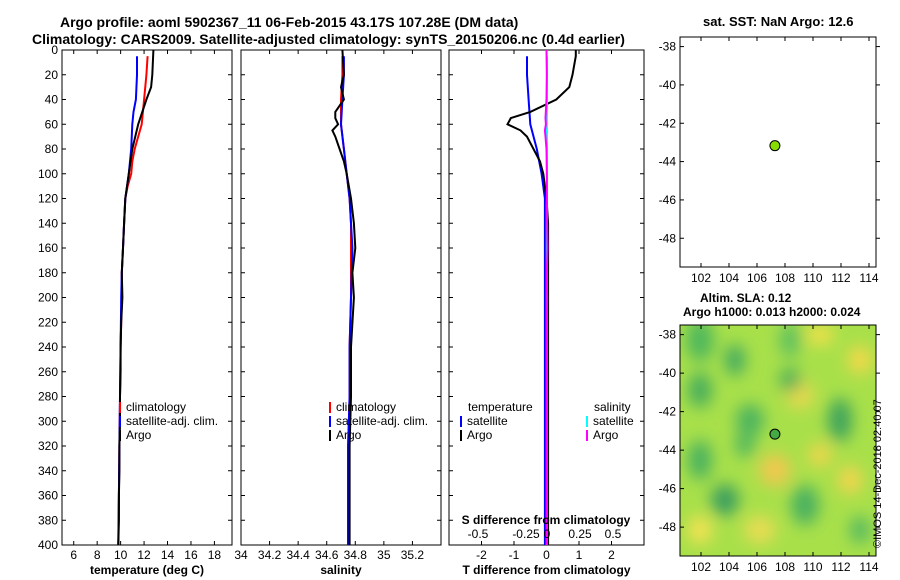 This screenshot has width=900, height=580. What do you see at coordinates (168, 555) in the screenshot?
I see `x-tick-label: 14` at bounding box center [168, 555].